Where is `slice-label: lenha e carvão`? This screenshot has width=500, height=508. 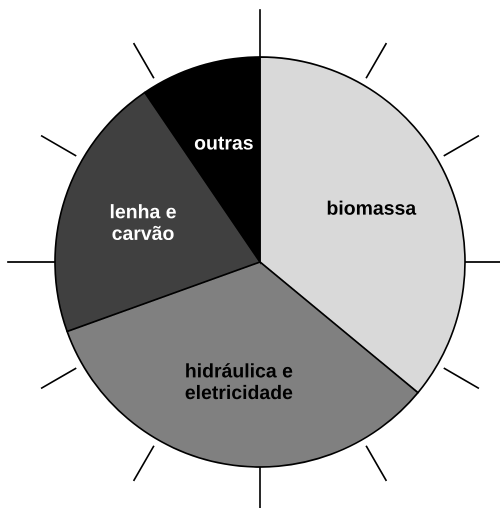 slice-label: lenha e carvão is located at coordinates (143, 222).